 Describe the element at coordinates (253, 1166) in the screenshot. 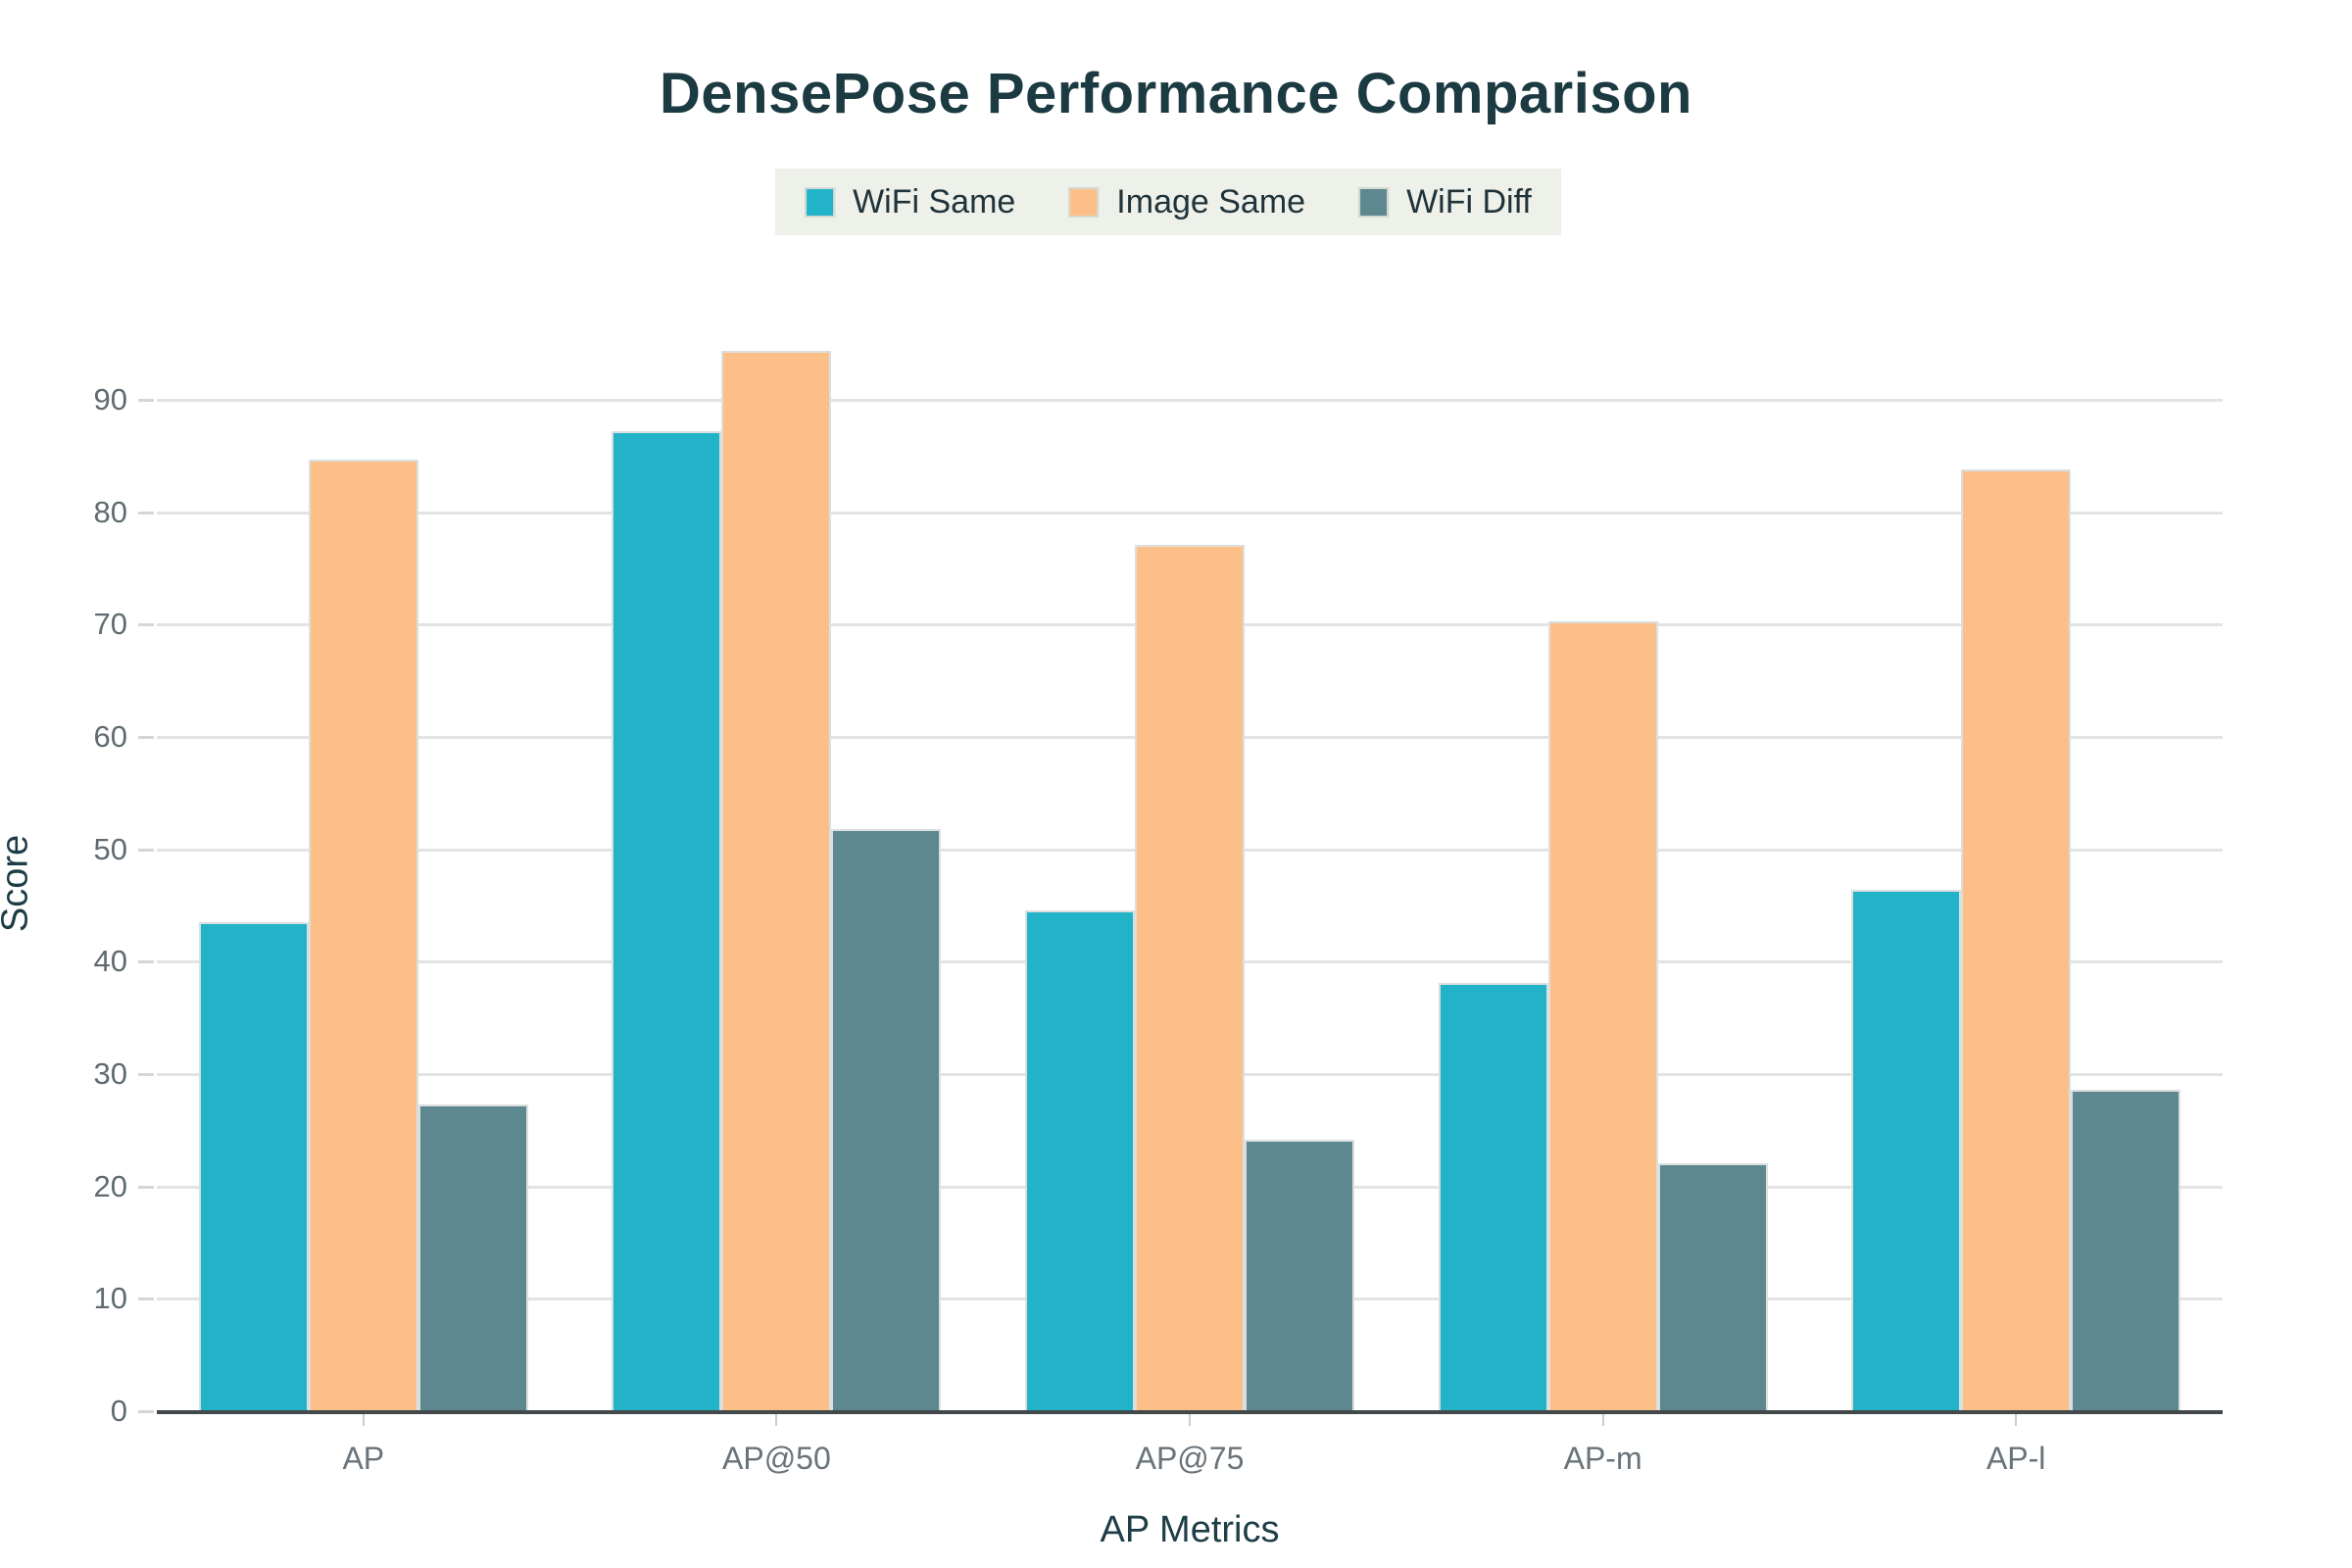

I see `bar-AP-wifi-same` at that location.